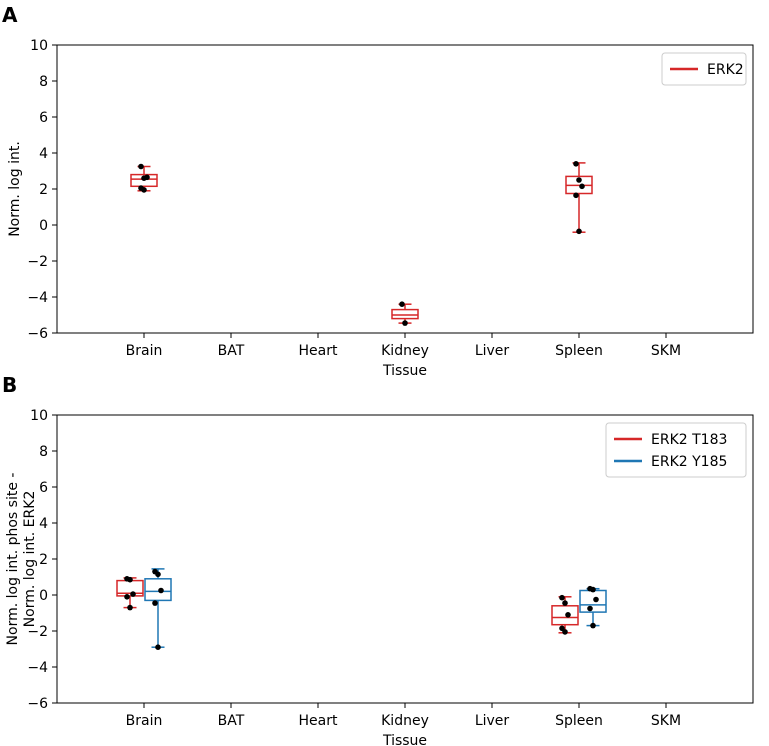 This screenshot has width=769, height=746. Describe the element at coordinates (9, 385) in the screenshot. I see `panel-label: B` at that location.